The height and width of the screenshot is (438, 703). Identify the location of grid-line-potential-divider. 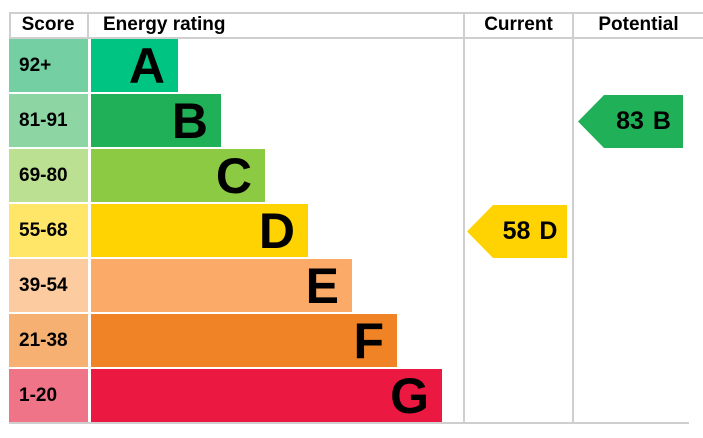
(573, 218).